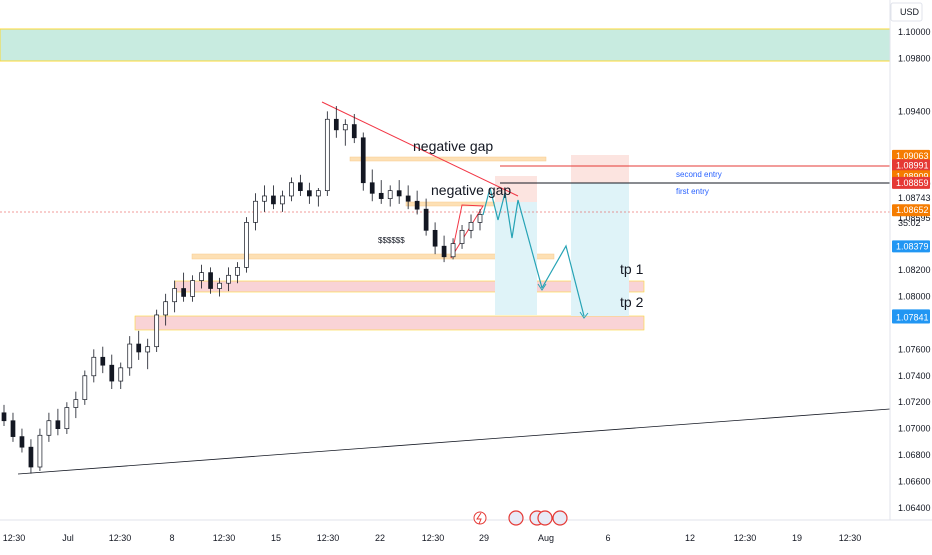 This screenshot has height=555, width=932. Describe the element at coordinates (471, 190) in the screenshot. I see `negative-gap-label-2: negative gap` at that location.